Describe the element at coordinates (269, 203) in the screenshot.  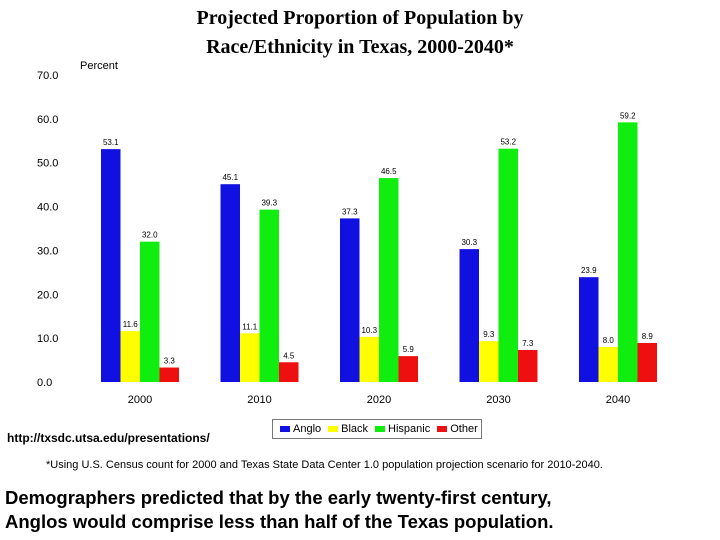
I see `data-label-hispanic-2010: 39.3` at that location.